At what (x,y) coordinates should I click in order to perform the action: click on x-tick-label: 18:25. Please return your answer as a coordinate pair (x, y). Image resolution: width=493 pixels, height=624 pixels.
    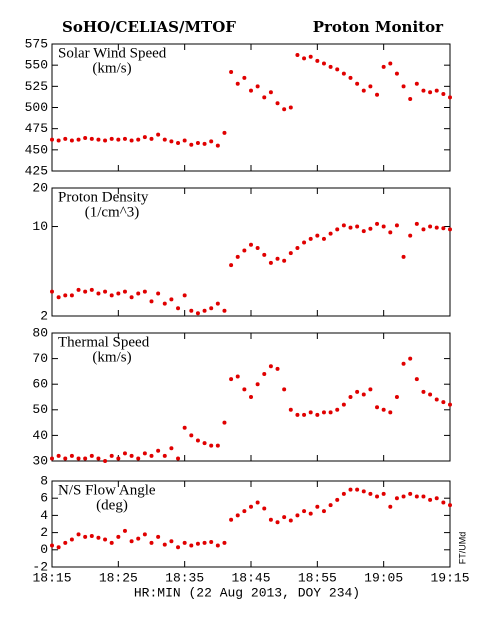
    Looking at the image, I should click on (118, 577).